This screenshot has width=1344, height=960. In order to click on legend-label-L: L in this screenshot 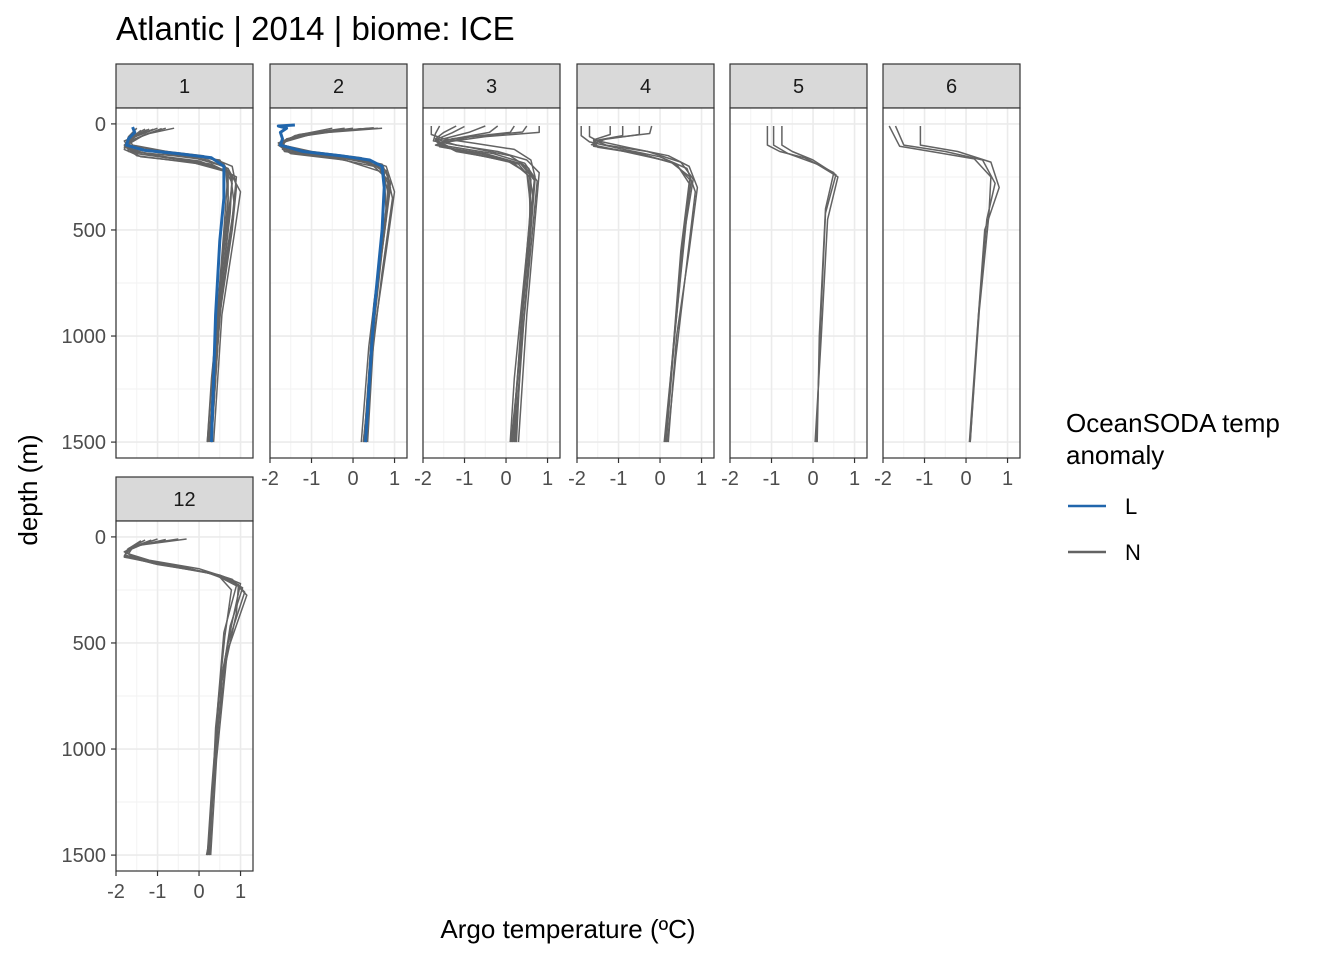, I will do `click(1131, 506)`.